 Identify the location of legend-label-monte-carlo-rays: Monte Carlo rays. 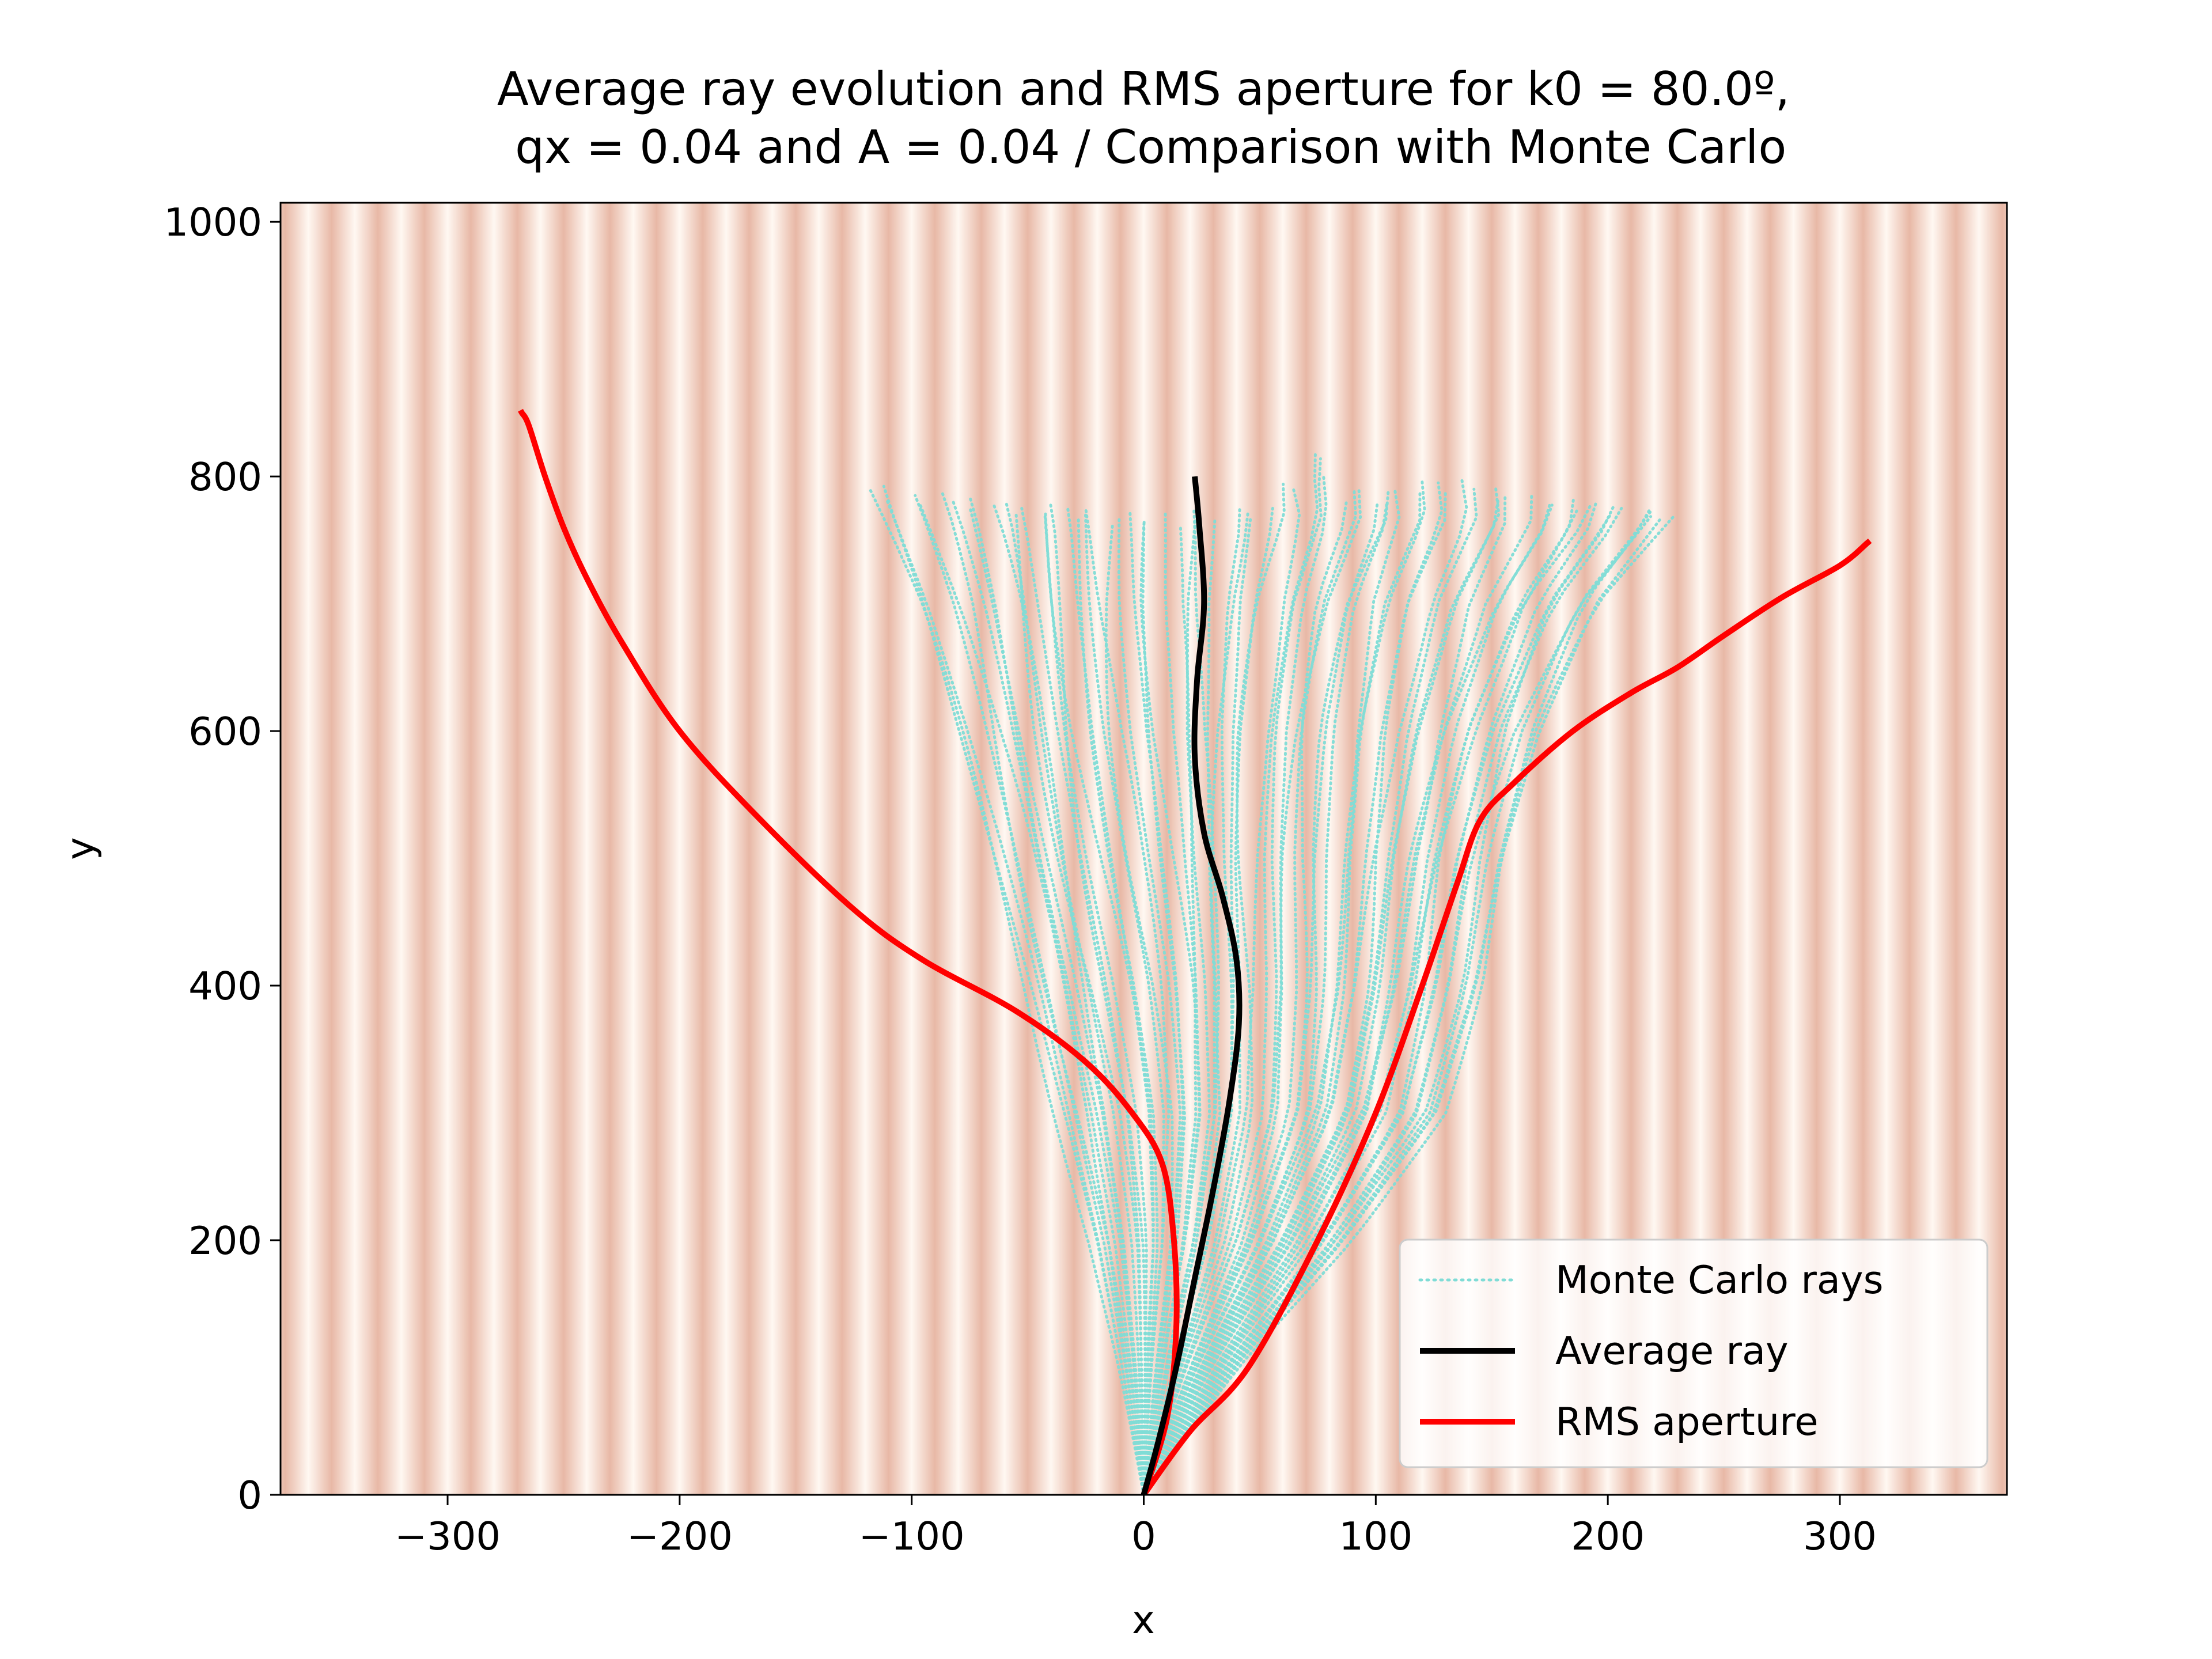
(1719, 1279).